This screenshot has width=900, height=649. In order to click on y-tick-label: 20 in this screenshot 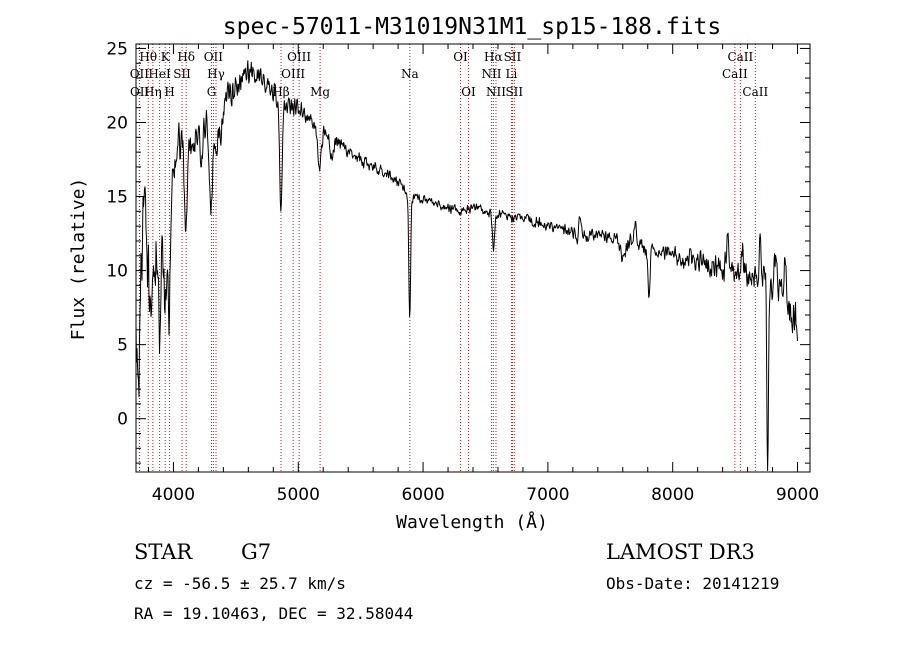, I will do `click(117, 123)`.